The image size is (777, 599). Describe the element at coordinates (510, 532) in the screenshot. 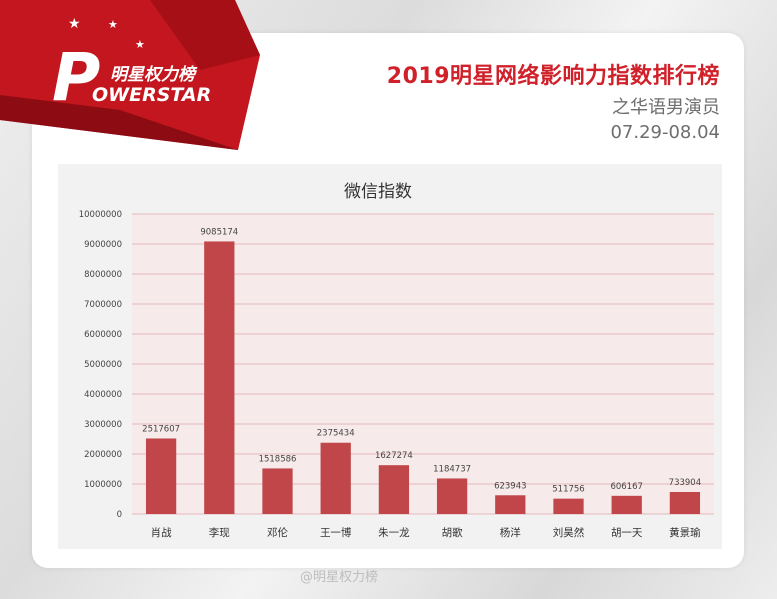

I see `x-tick-label: 杨洋` at that location.